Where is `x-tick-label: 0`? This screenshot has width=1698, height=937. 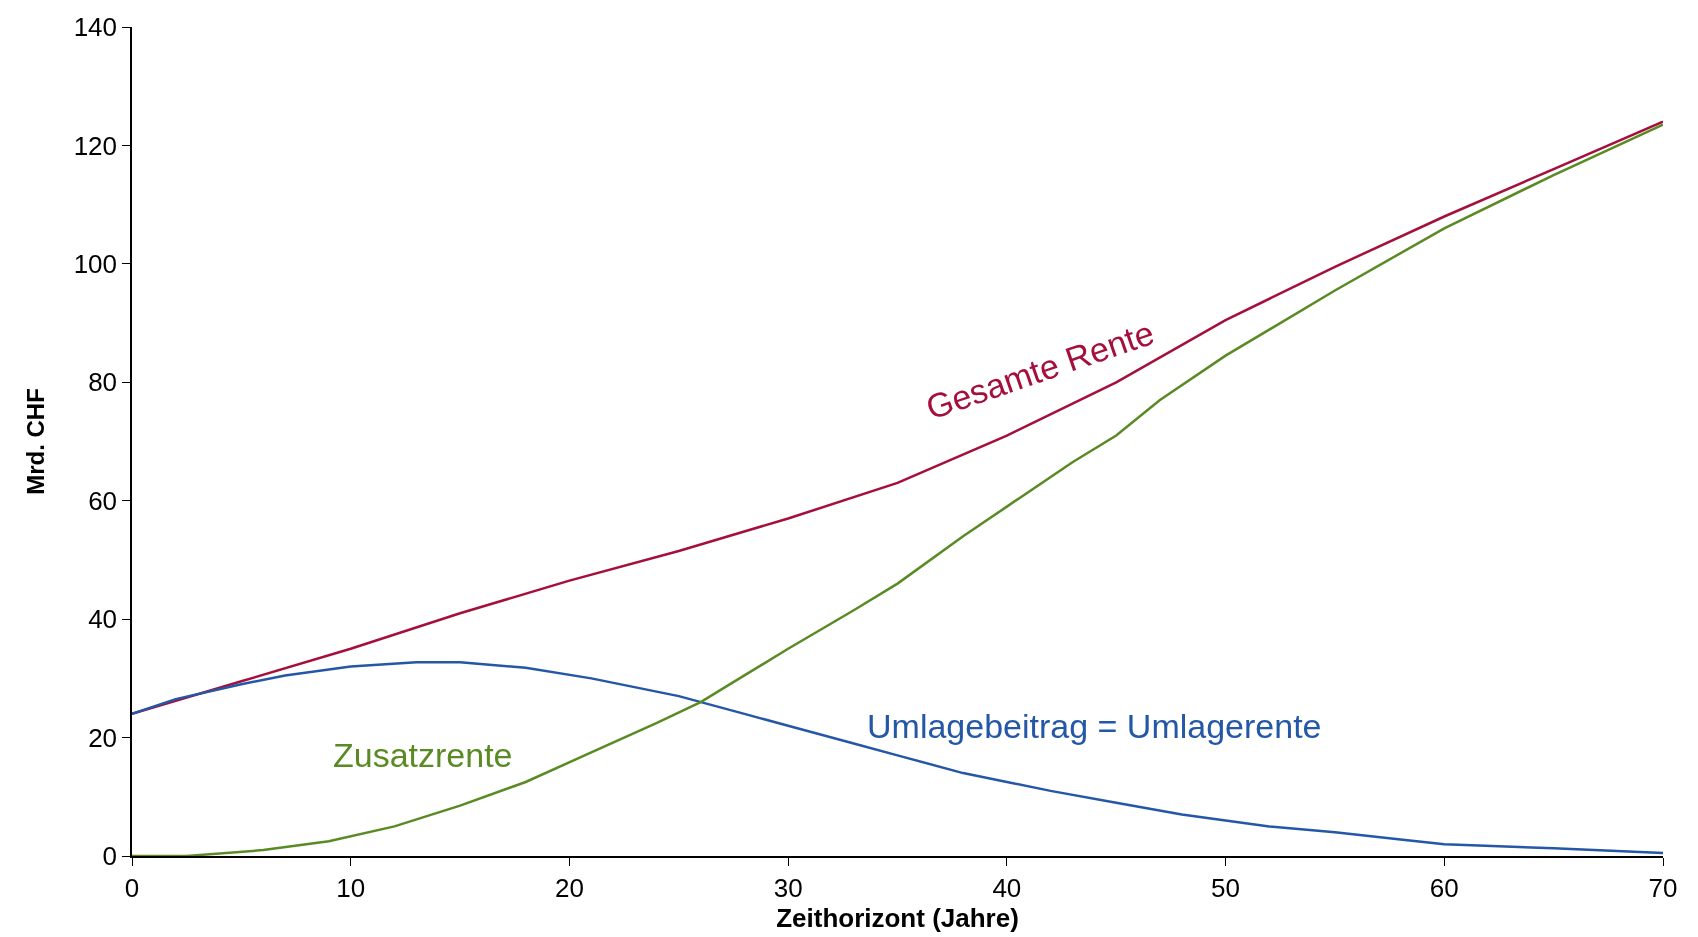
x-tick-label: 0 is located at coordinates (132, 887).